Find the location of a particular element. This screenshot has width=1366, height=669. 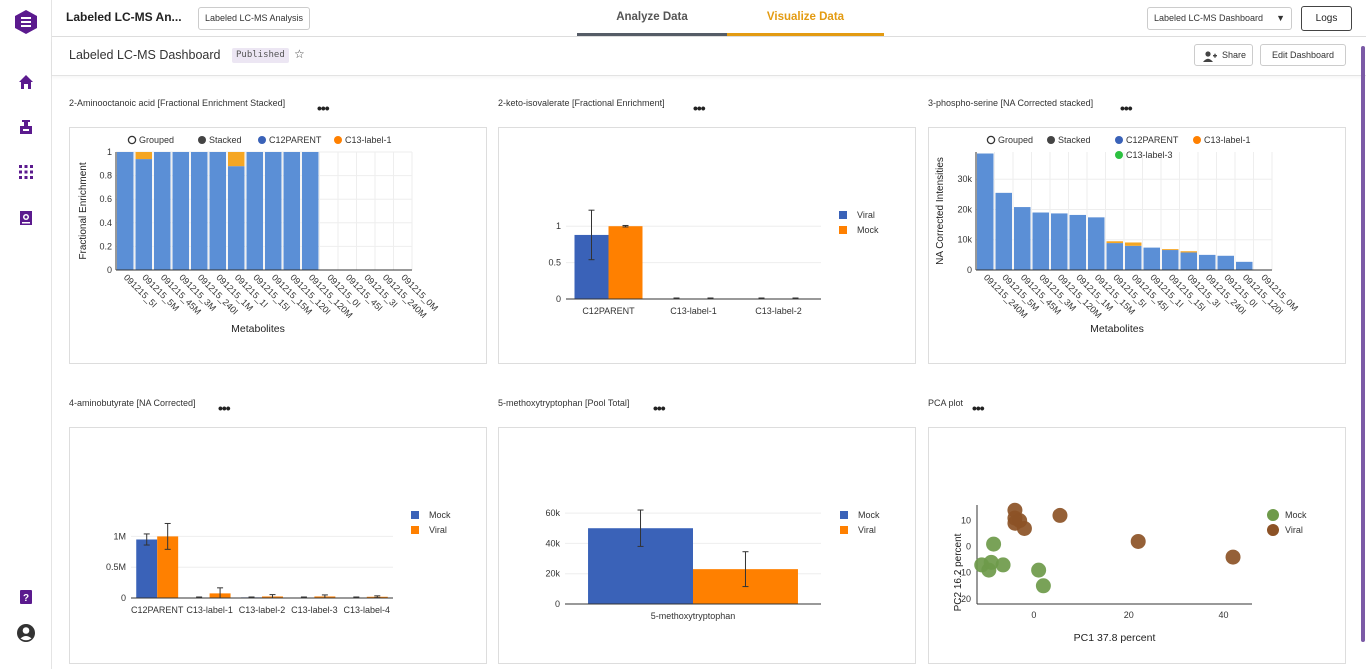

share-label: Share is located at coordinates (1234, 55).